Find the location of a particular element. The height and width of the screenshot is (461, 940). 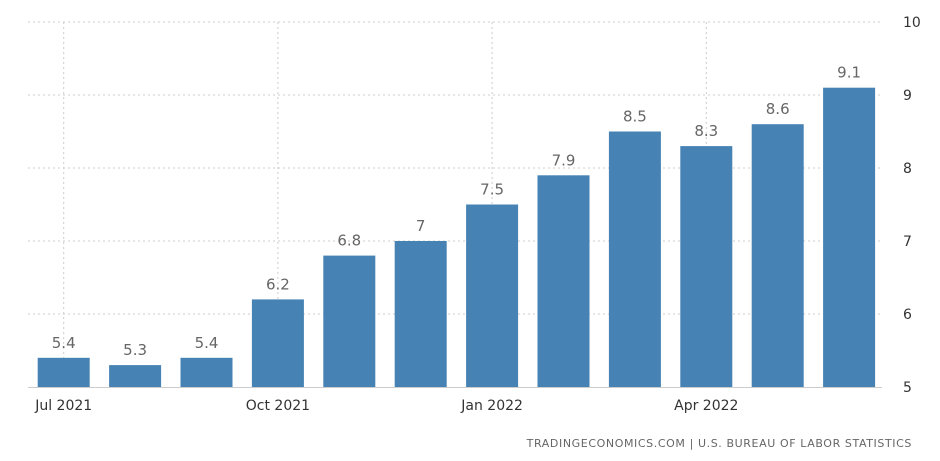

data-label: 6.8 is located at coordinates (349, 241).